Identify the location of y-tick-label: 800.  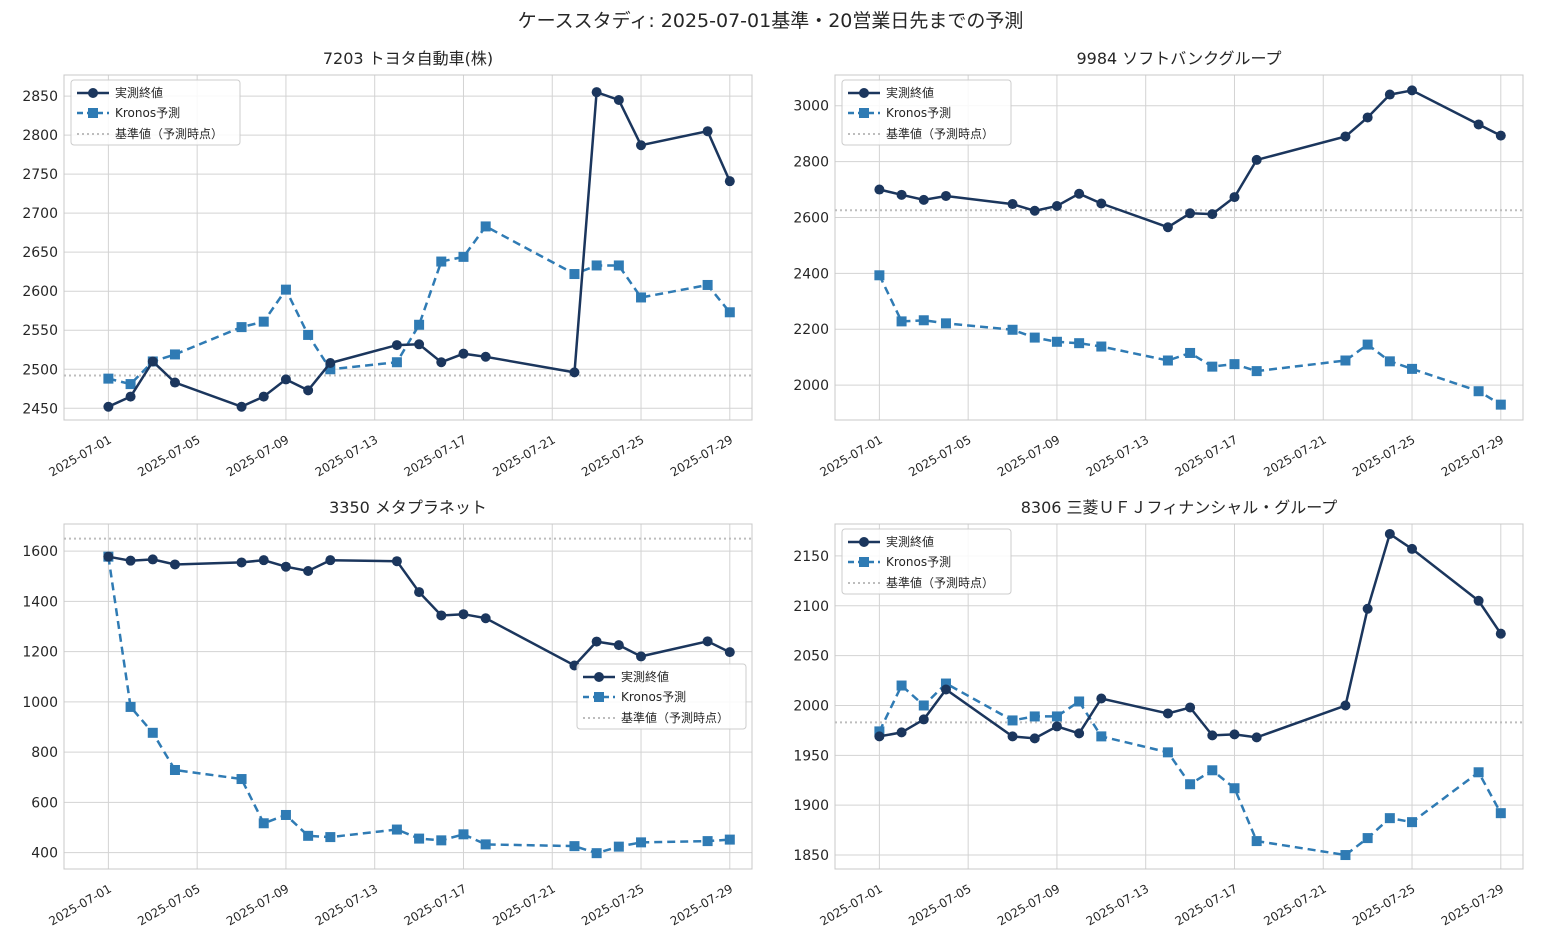
(44, 753).